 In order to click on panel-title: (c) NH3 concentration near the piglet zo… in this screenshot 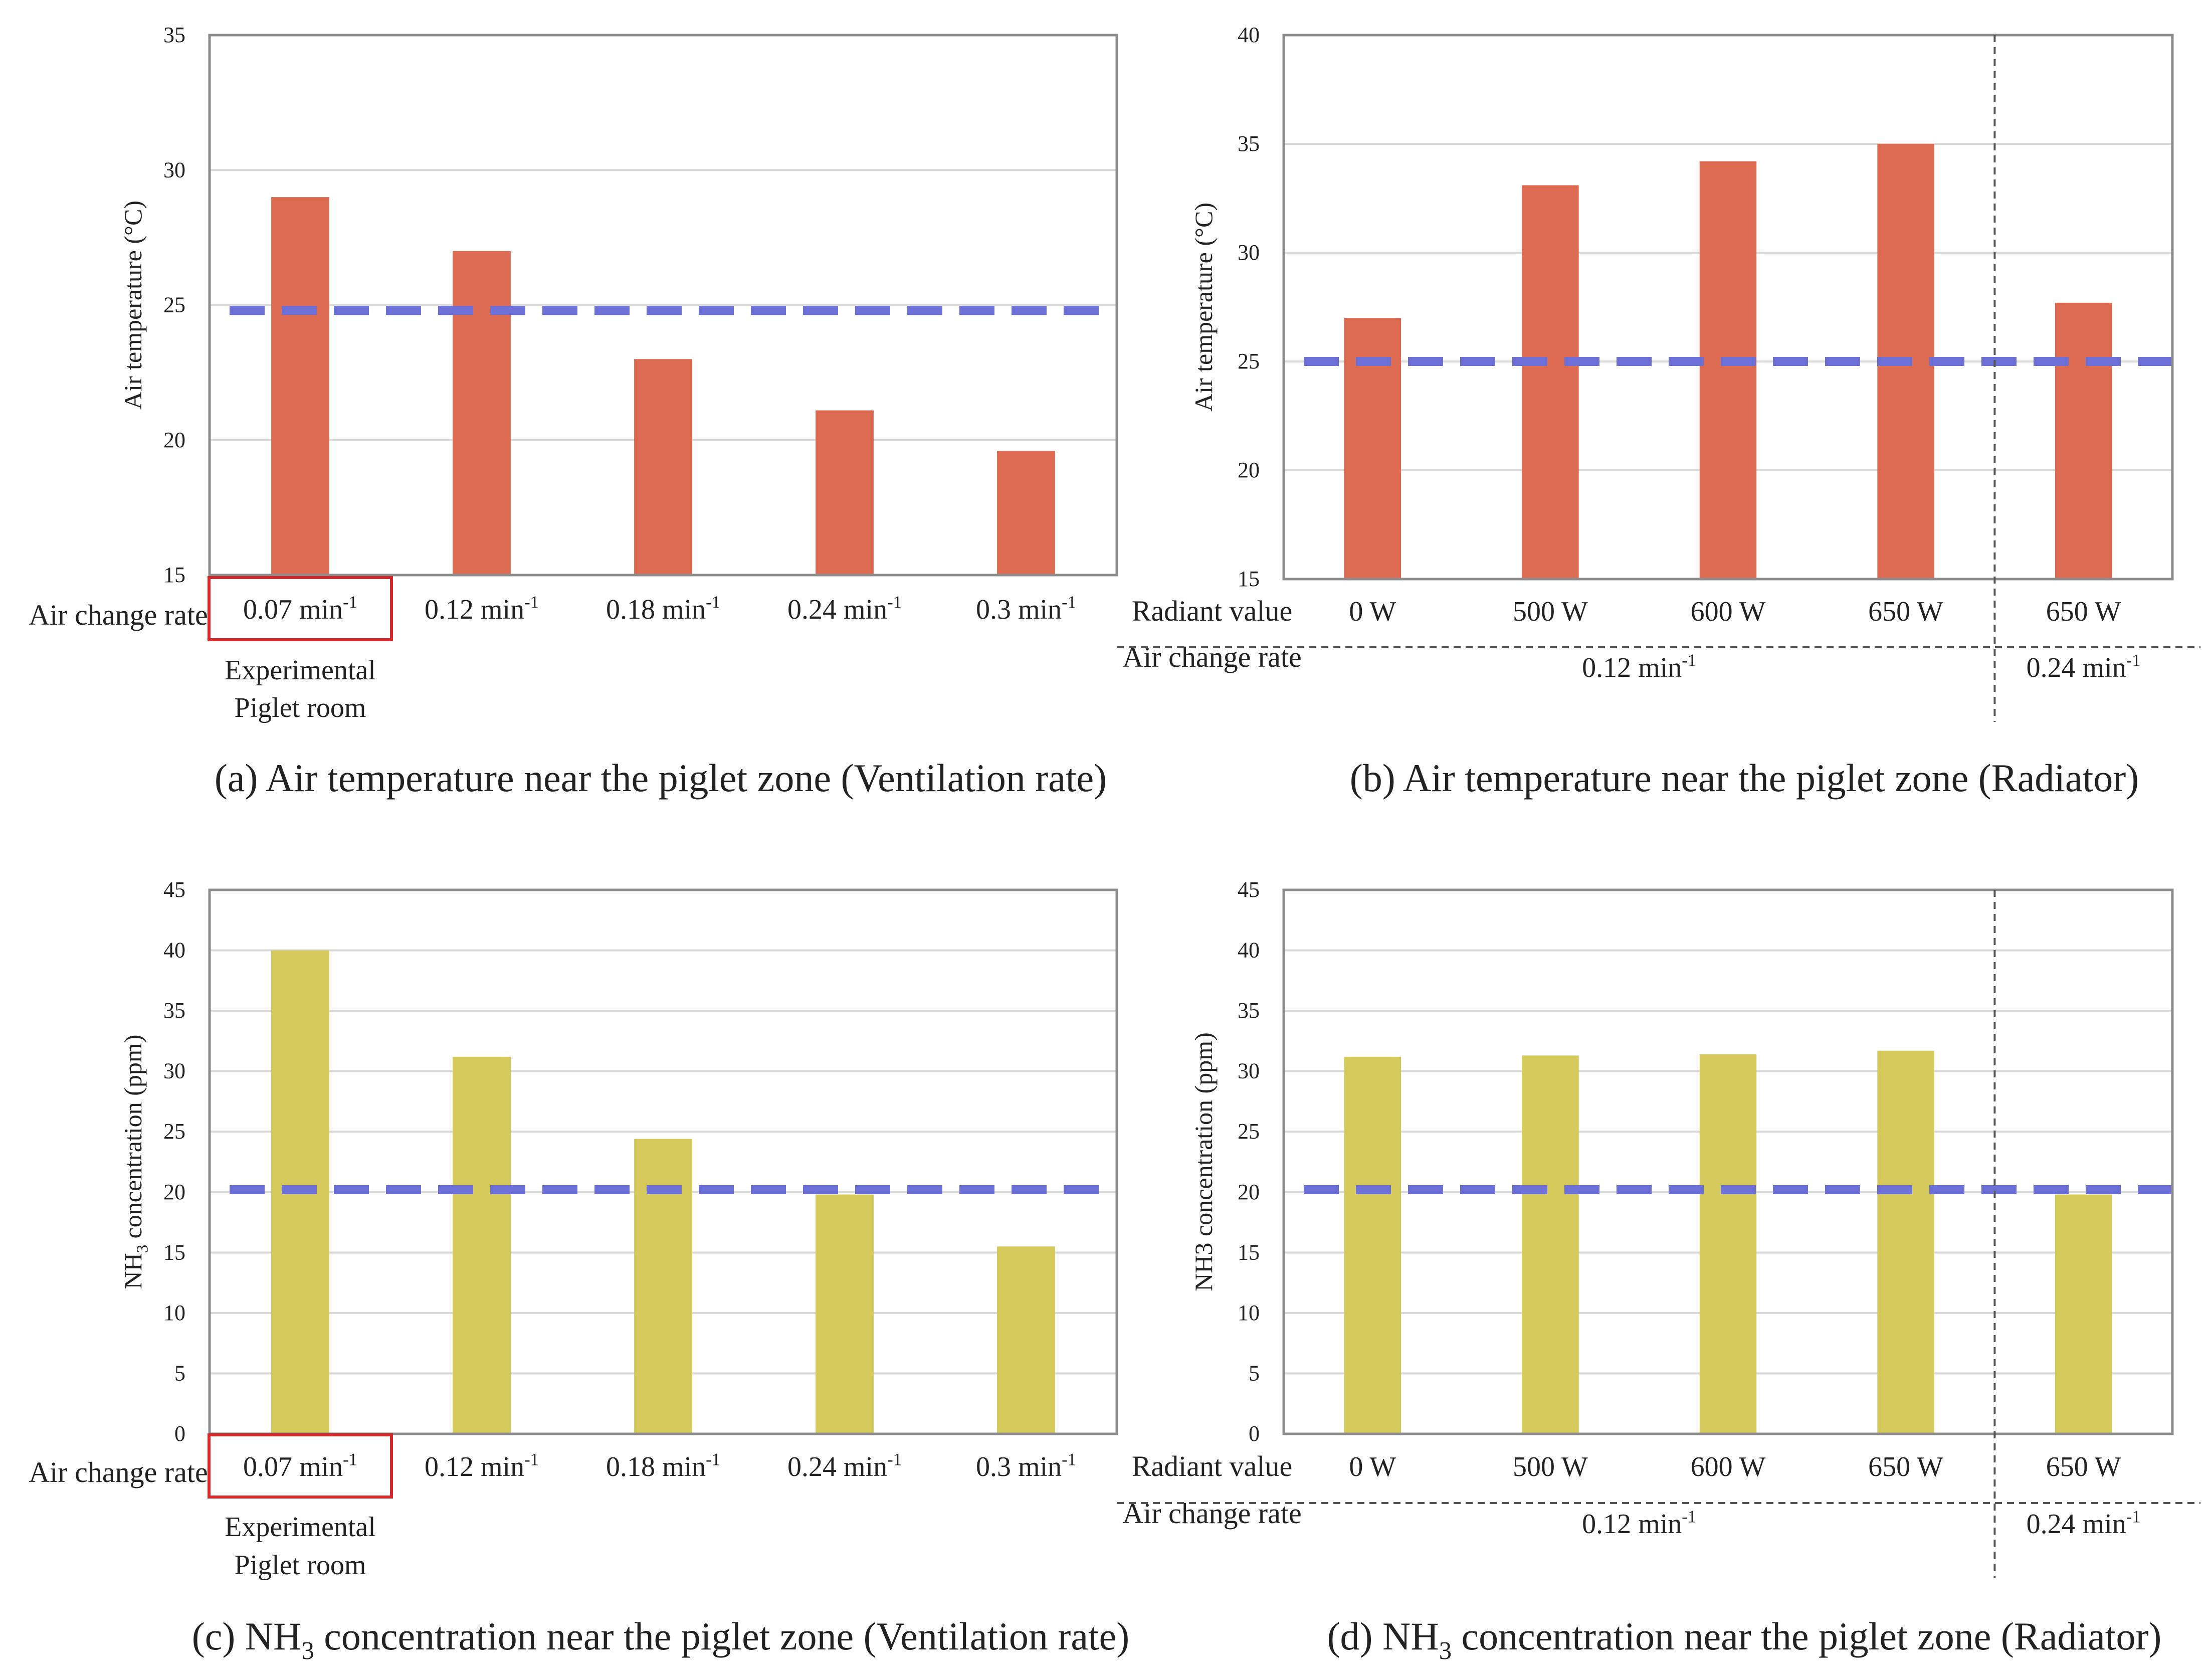, I will do `click(661, 1639)`.